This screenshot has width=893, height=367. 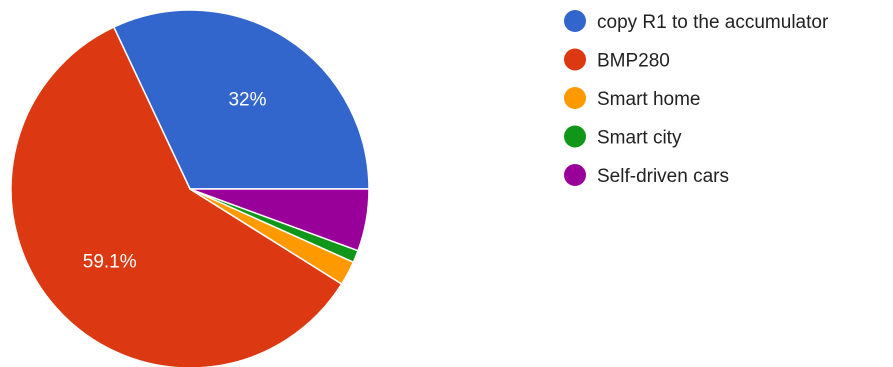 I want to click on legend-label: Smart home, so click(x=648, y=99).